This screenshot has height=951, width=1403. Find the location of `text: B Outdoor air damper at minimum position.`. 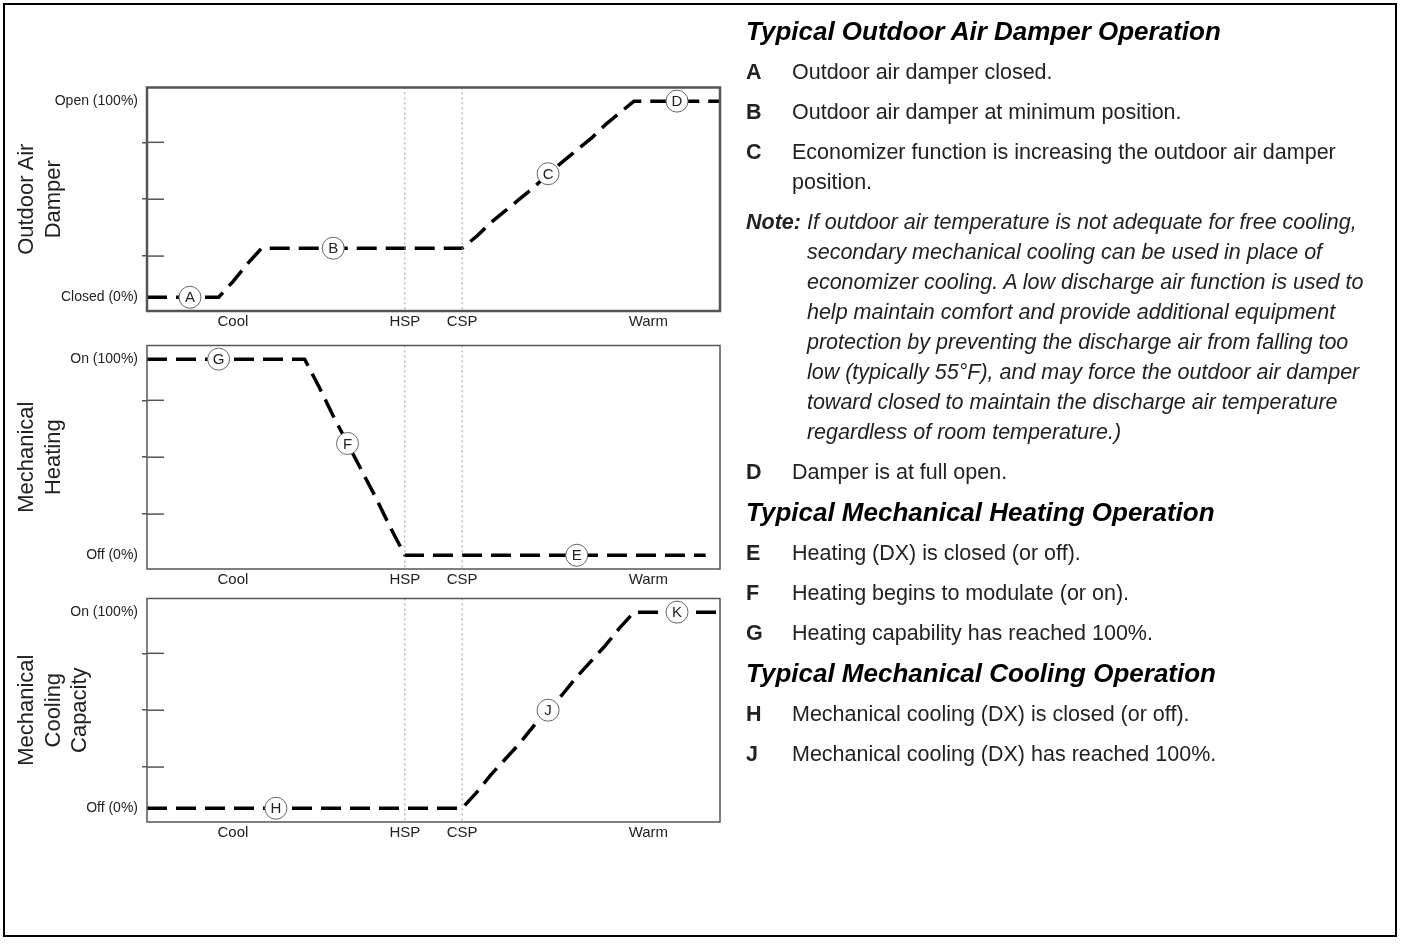

text: B Outdoor air damper at minimum position. is located at coordinates (964, 112).